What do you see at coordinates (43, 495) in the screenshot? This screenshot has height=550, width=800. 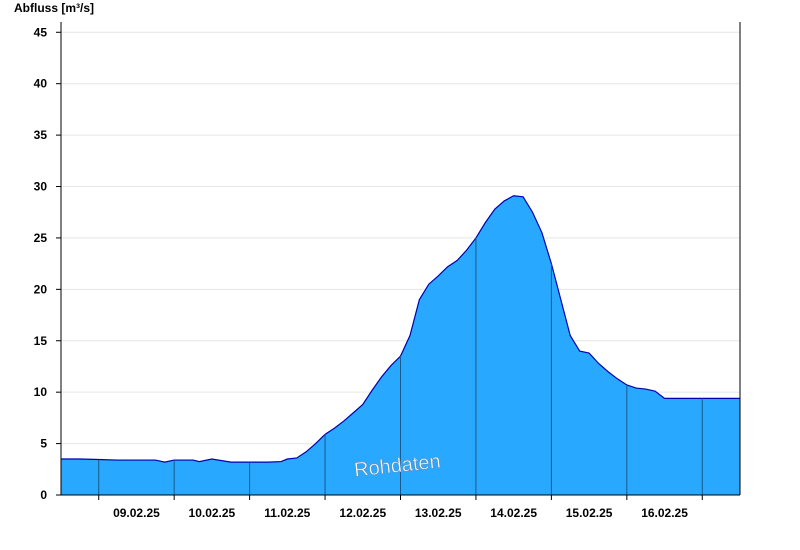 I see `y-tick-label: 0` at bounding box center [43, 495].